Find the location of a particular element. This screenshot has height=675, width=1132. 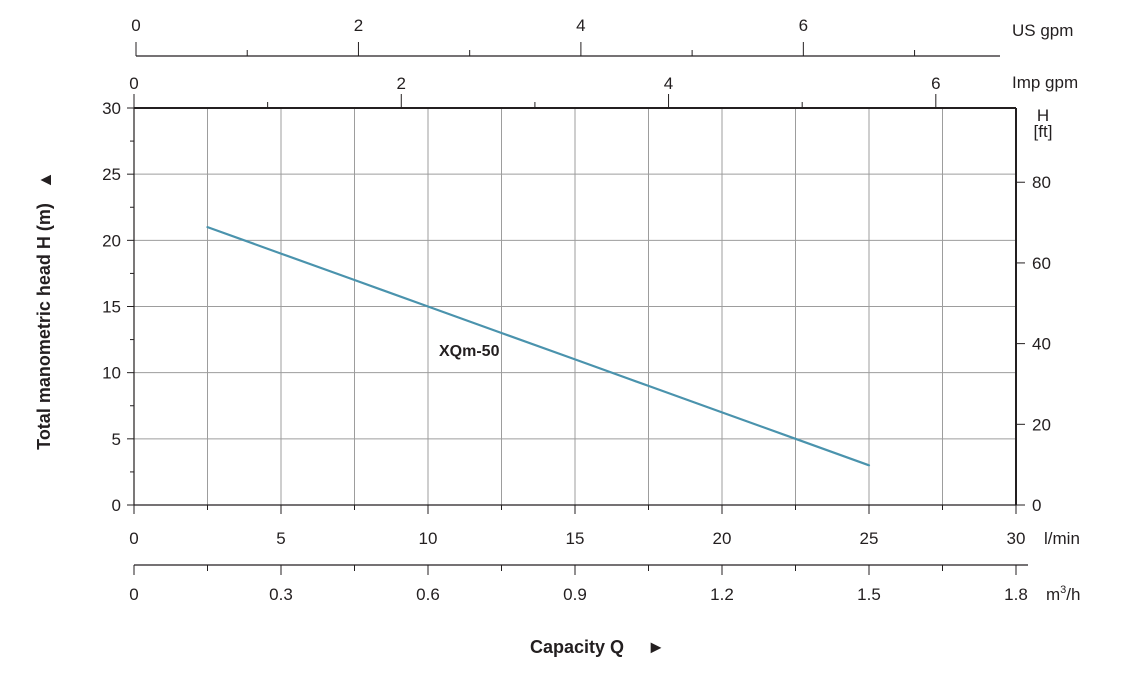

y-right-tick-label: 0 is located at coordinates (1036, 505).